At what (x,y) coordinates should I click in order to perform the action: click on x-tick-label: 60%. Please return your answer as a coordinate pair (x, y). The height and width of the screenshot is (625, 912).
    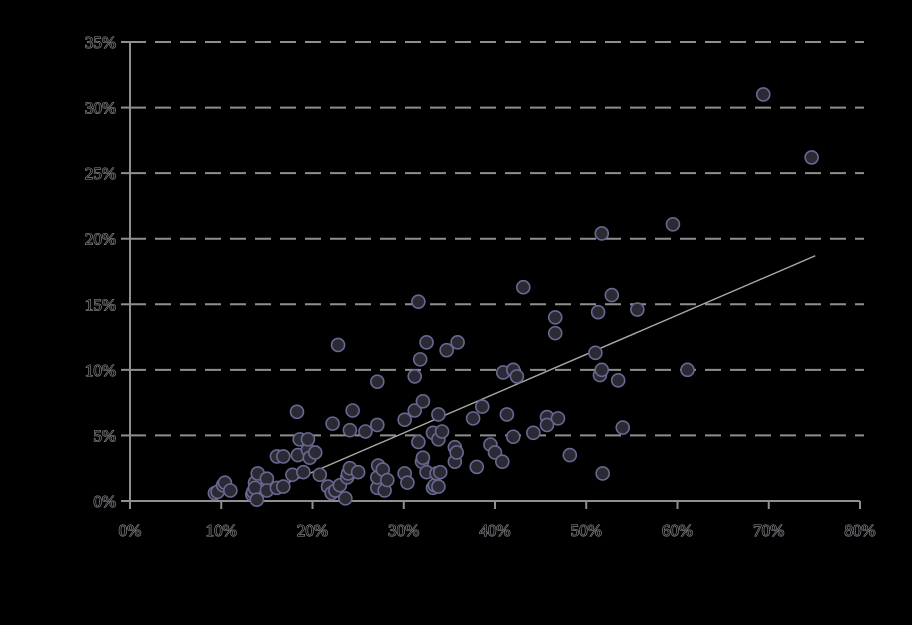
    Looking at the image, I should click on (677, 530).